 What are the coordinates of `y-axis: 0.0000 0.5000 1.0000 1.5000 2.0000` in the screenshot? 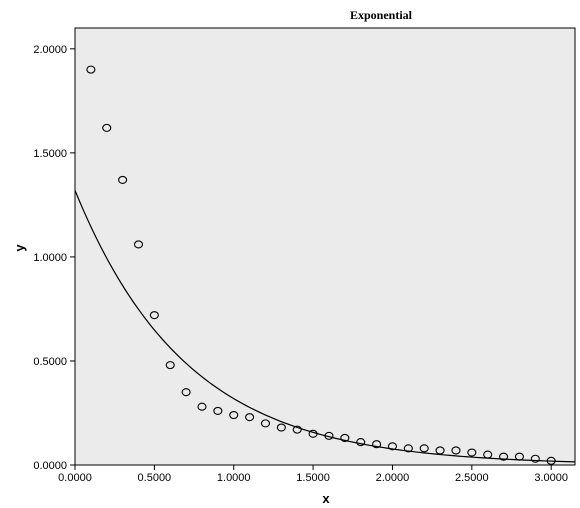 It's located at (54, 258).